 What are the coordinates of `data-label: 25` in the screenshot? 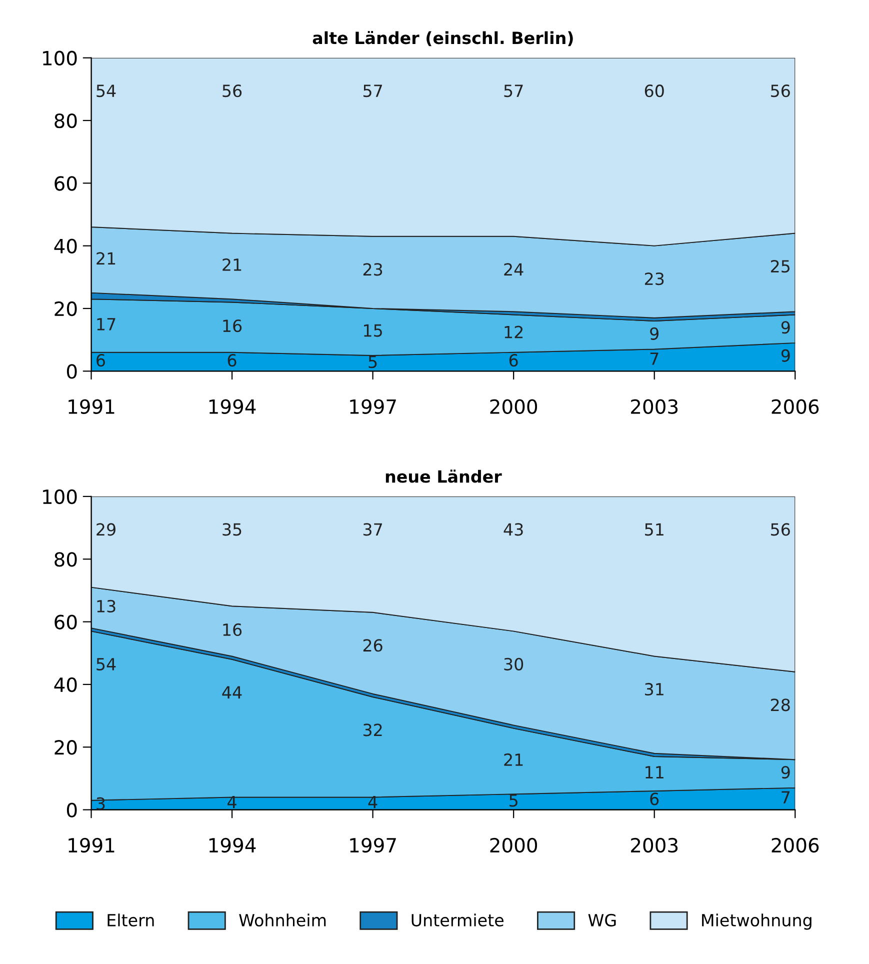 It's located at (780, 266).